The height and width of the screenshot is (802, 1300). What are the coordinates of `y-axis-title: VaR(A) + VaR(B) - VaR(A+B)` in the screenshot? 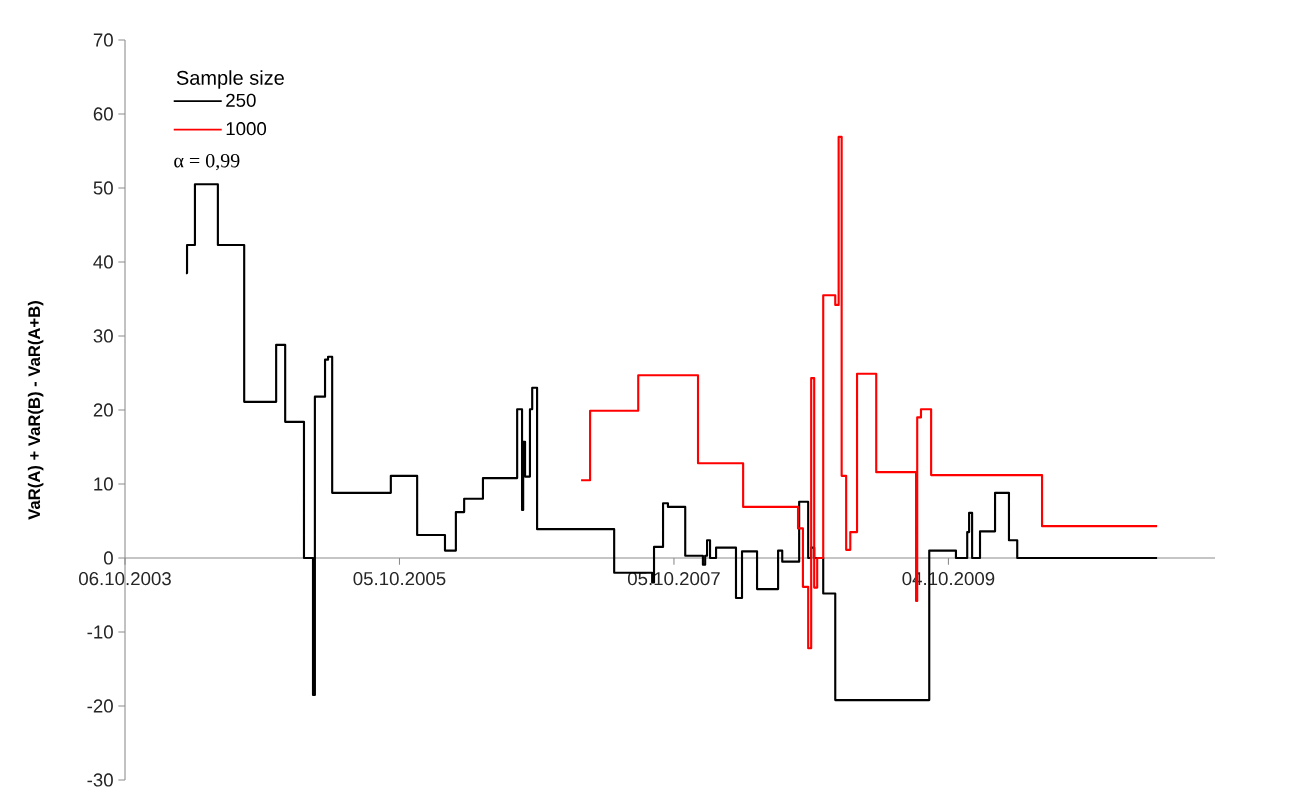 It's located at (35, 410).